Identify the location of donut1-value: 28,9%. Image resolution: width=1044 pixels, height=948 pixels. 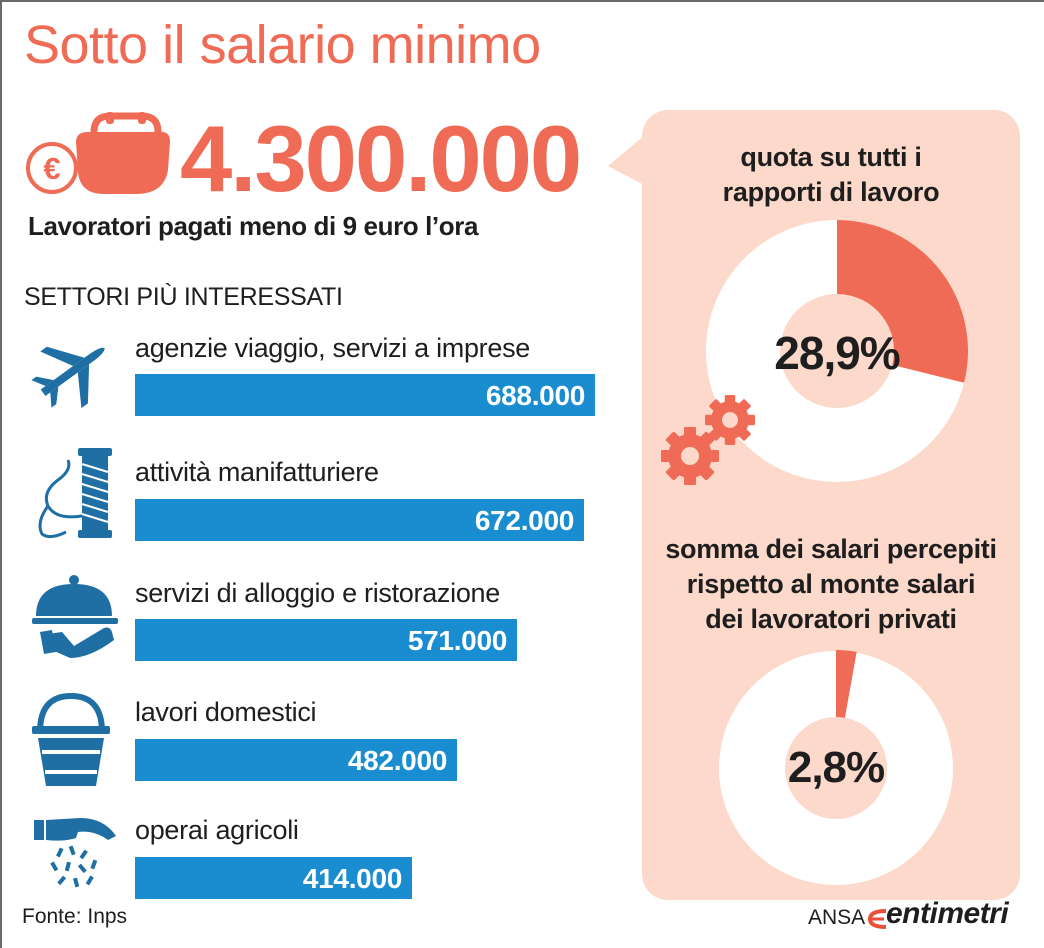
(837, 353).